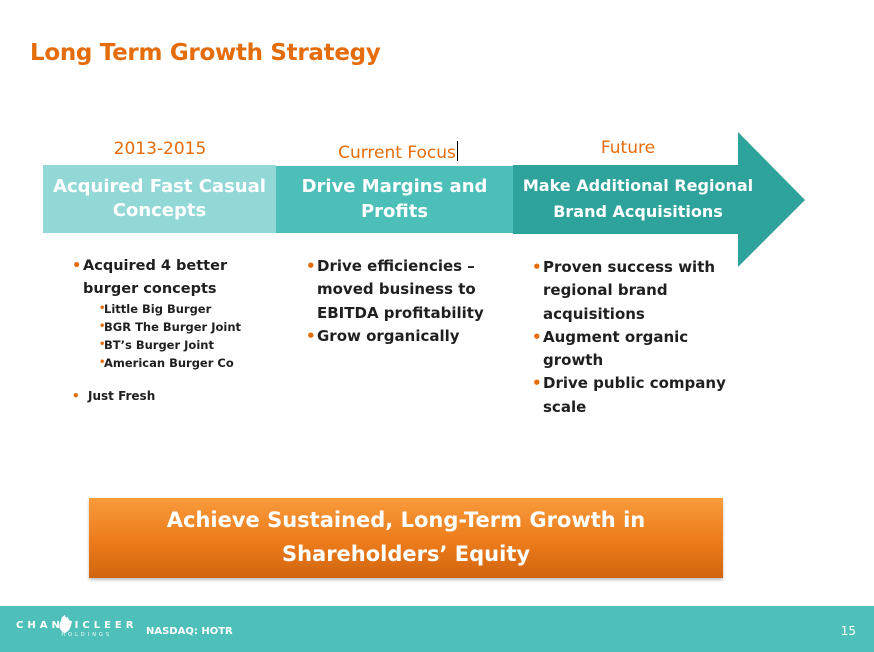  I want to click on logo-wordmark: CHANTICLEER, so click(77, 625).